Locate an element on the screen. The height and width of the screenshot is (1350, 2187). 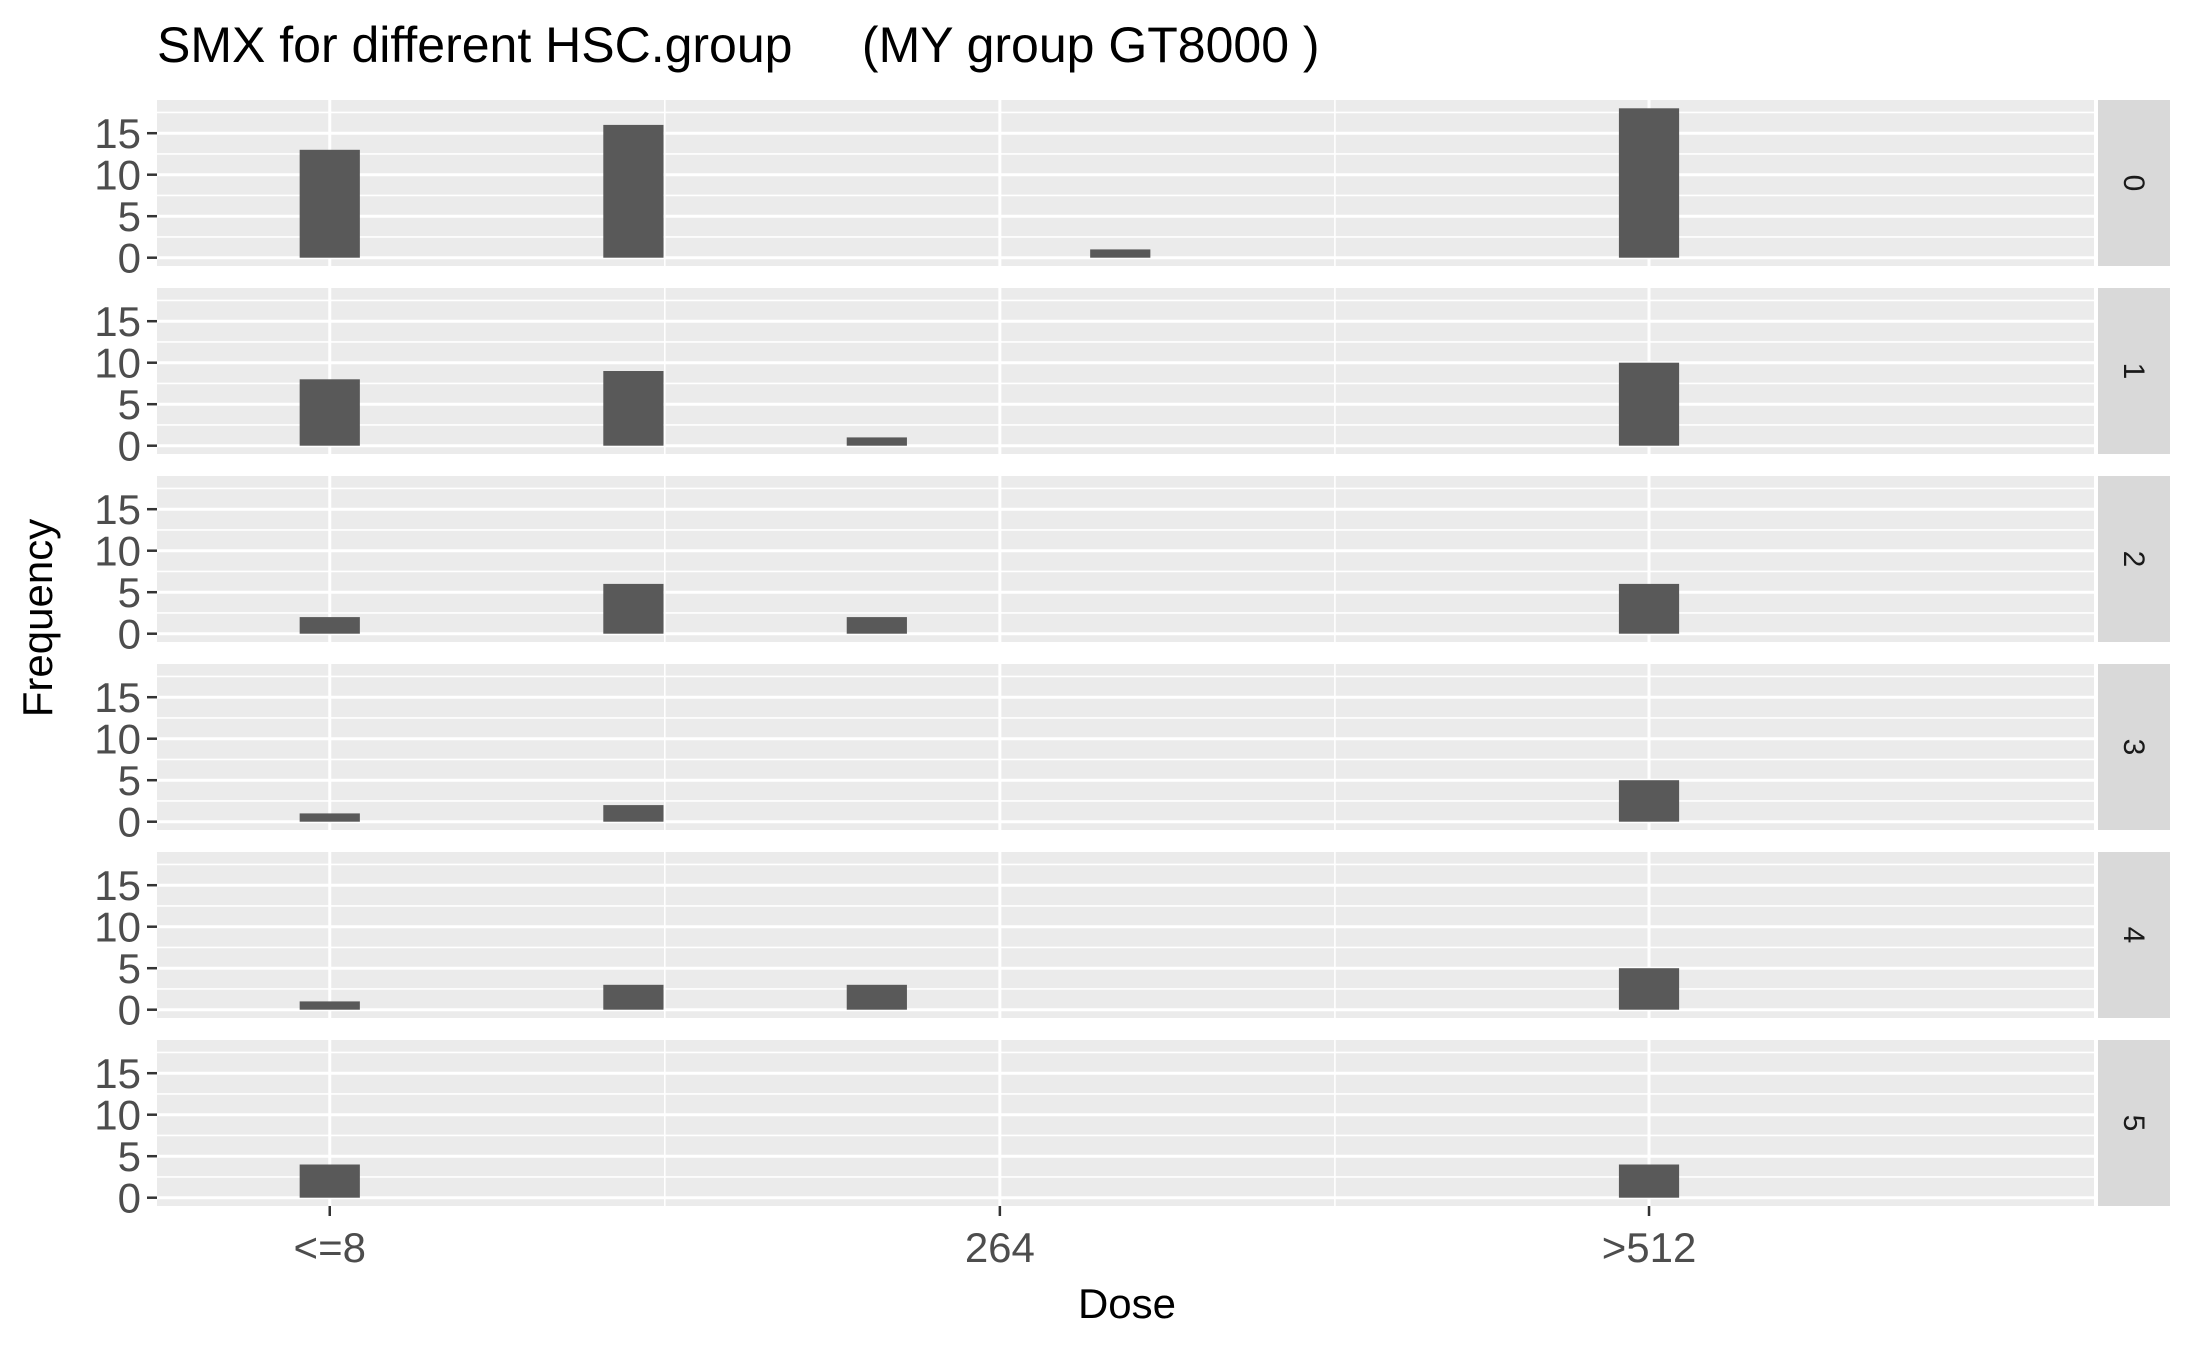
x-tick-label: >512 is located at coordinates (1649, 1247).